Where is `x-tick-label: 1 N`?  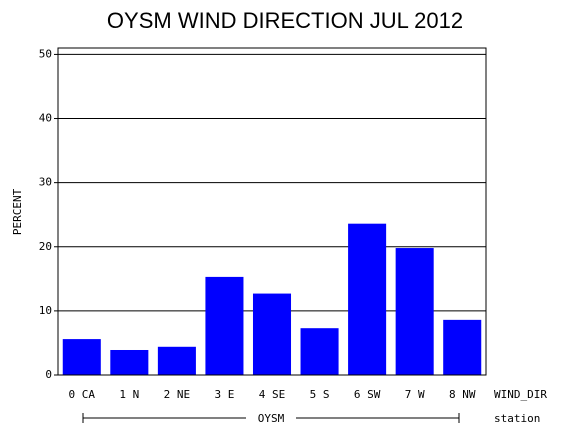
x-tick-label: 1 N is located at coordinates (129, 394).